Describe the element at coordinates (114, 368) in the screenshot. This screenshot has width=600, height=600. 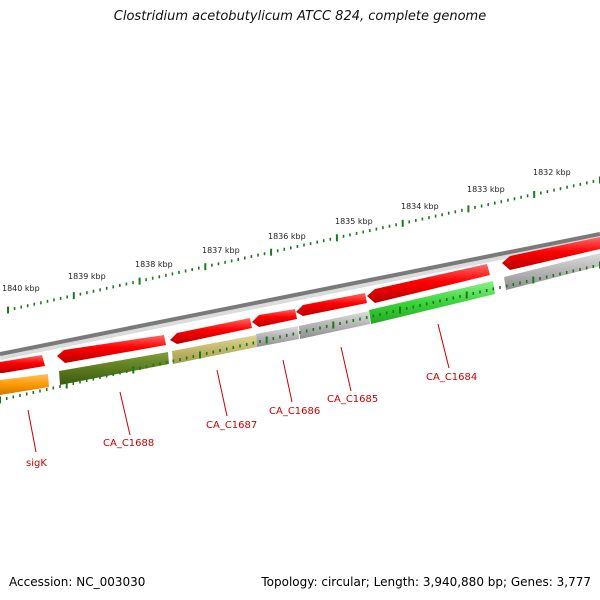
I see `CA_C1688-block` at that location.